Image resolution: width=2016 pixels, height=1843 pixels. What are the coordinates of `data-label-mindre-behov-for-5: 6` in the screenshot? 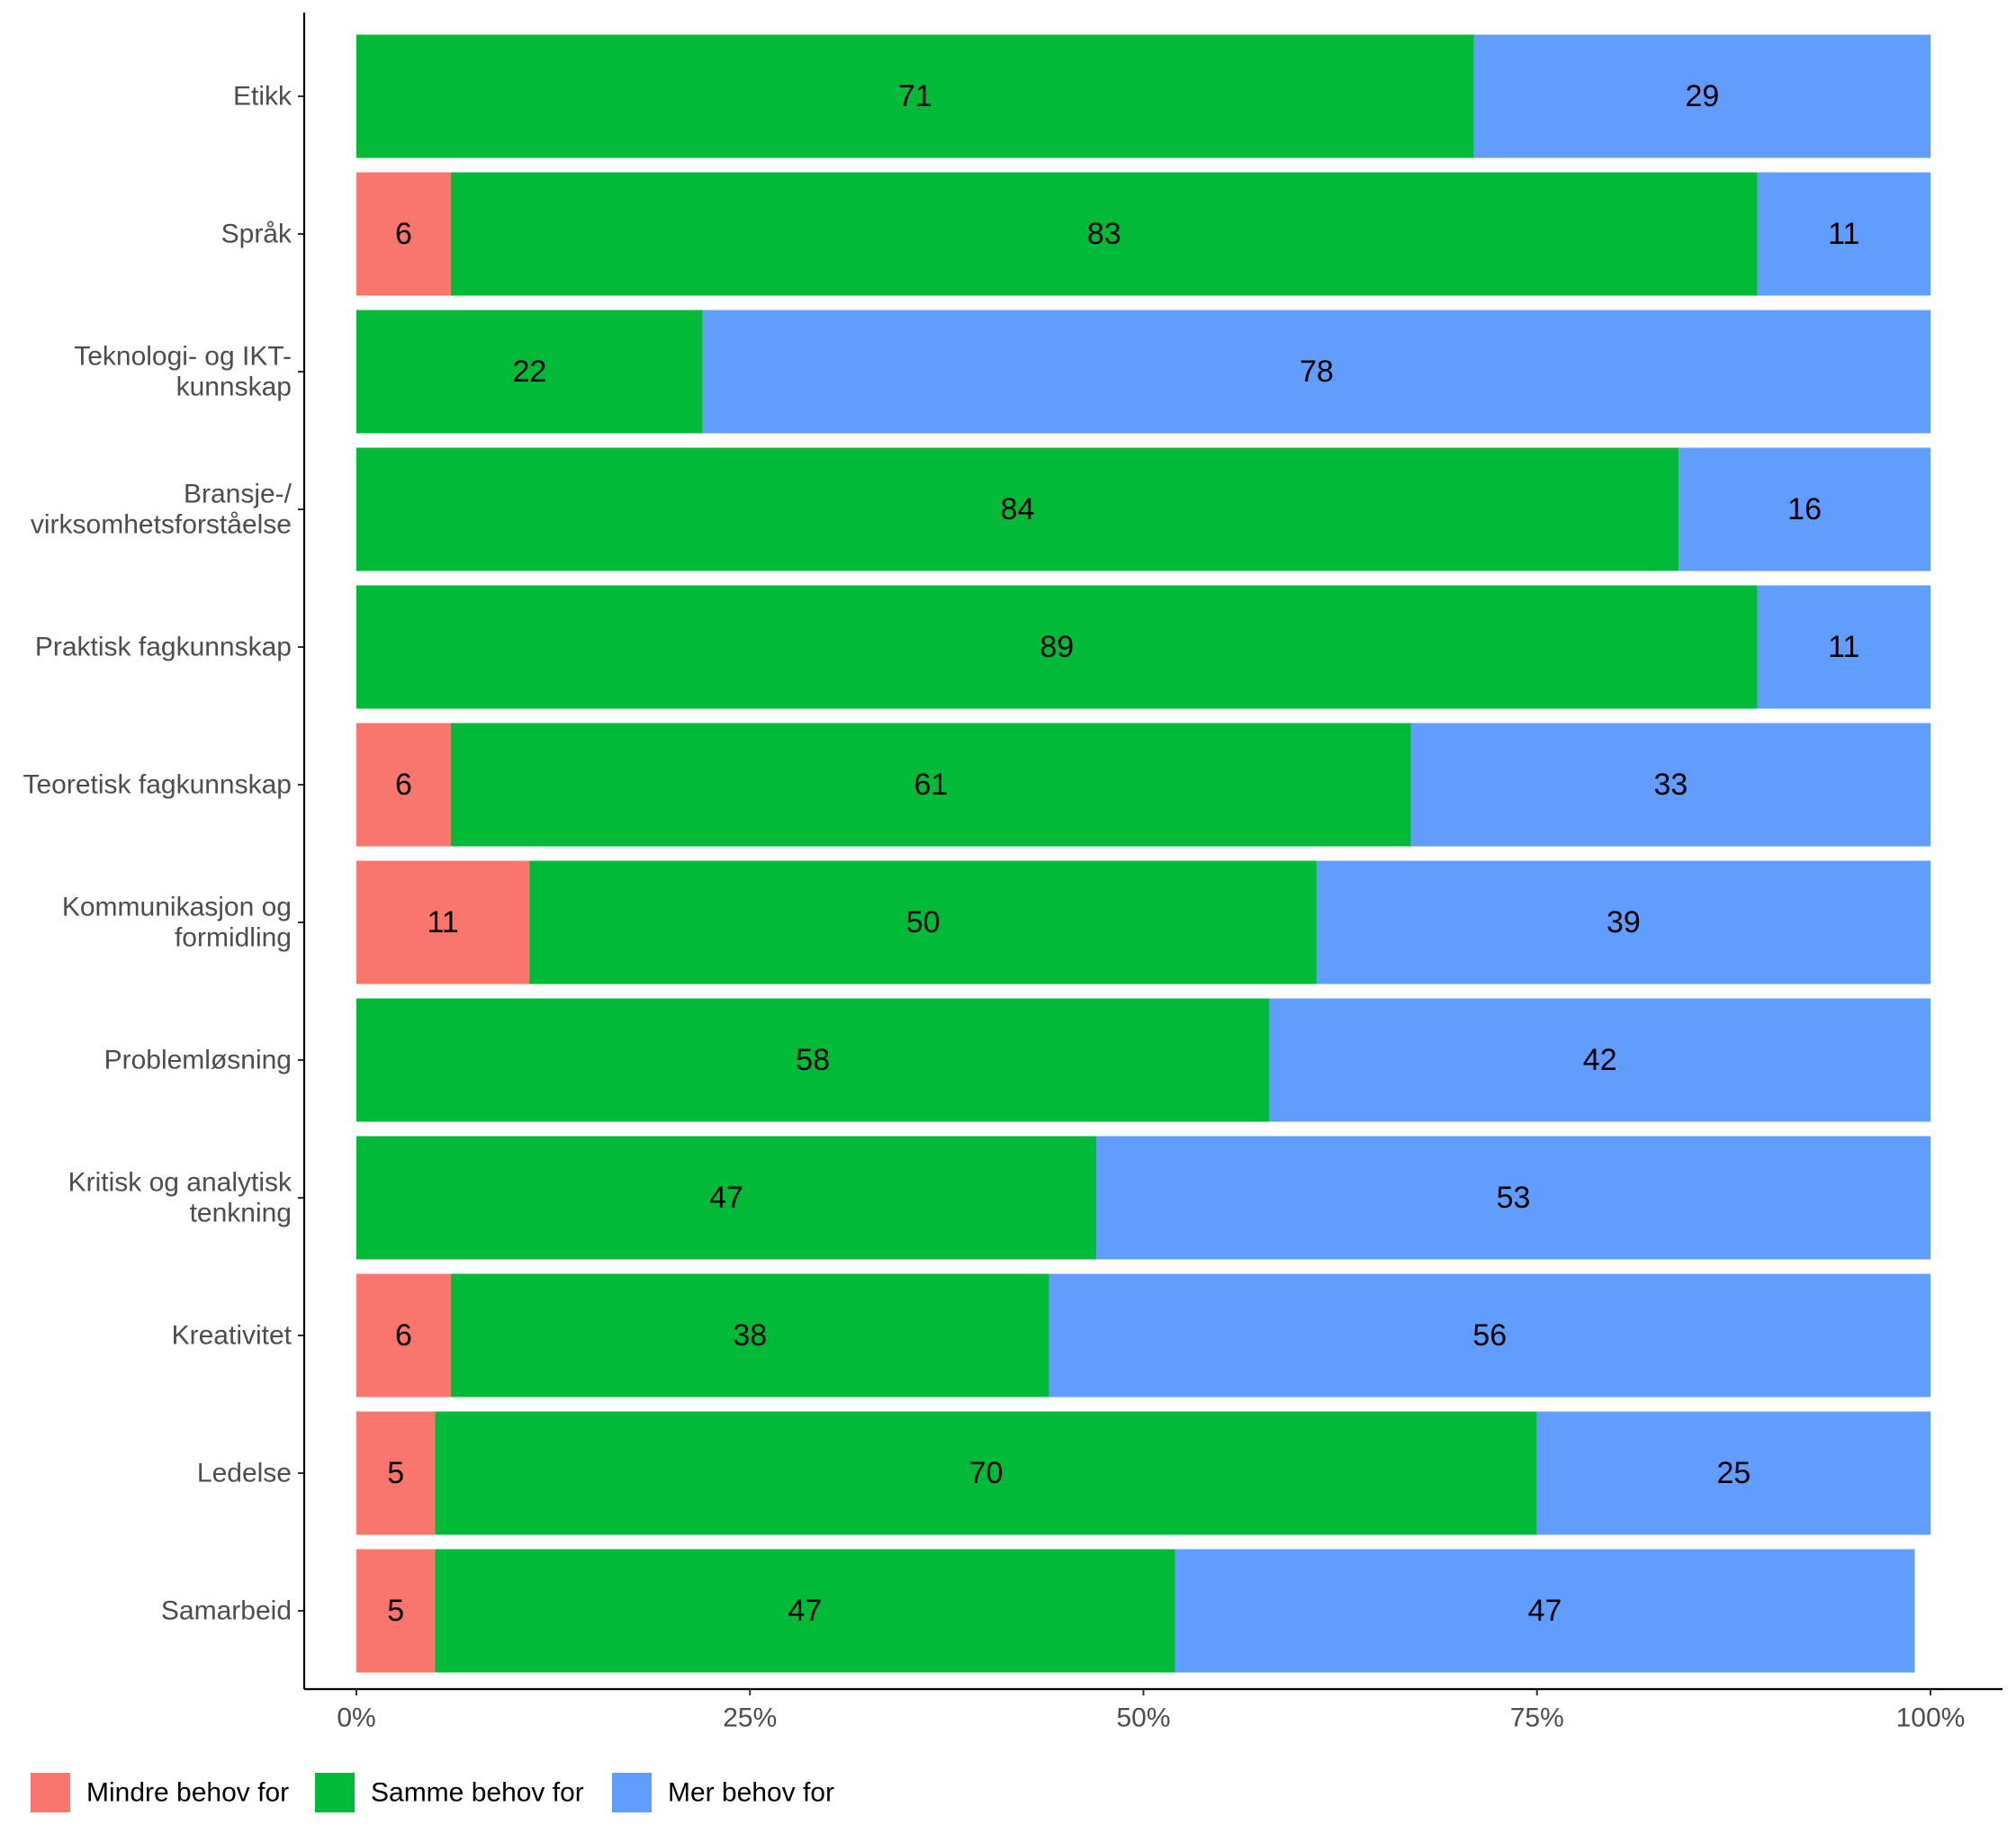 It's located at (404, 785).